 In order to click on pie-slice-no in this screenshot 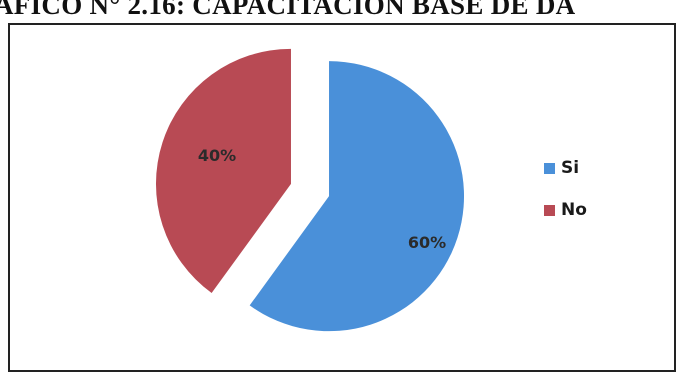, I will do `click(223, 171)`.